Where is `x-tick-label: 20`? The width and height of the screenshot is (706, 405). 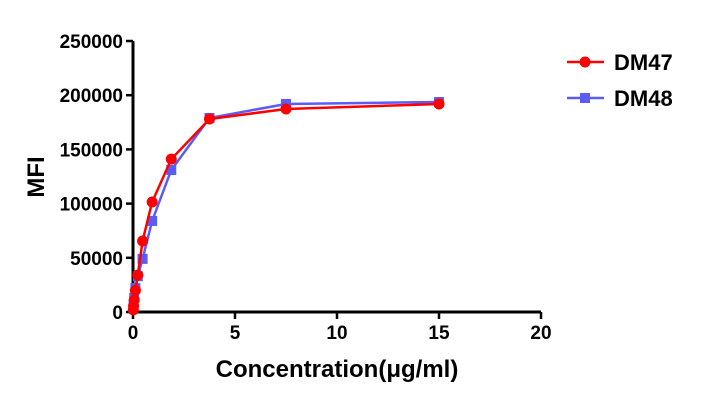 x-tick-label: 20 is located at coordinates (540, 333).